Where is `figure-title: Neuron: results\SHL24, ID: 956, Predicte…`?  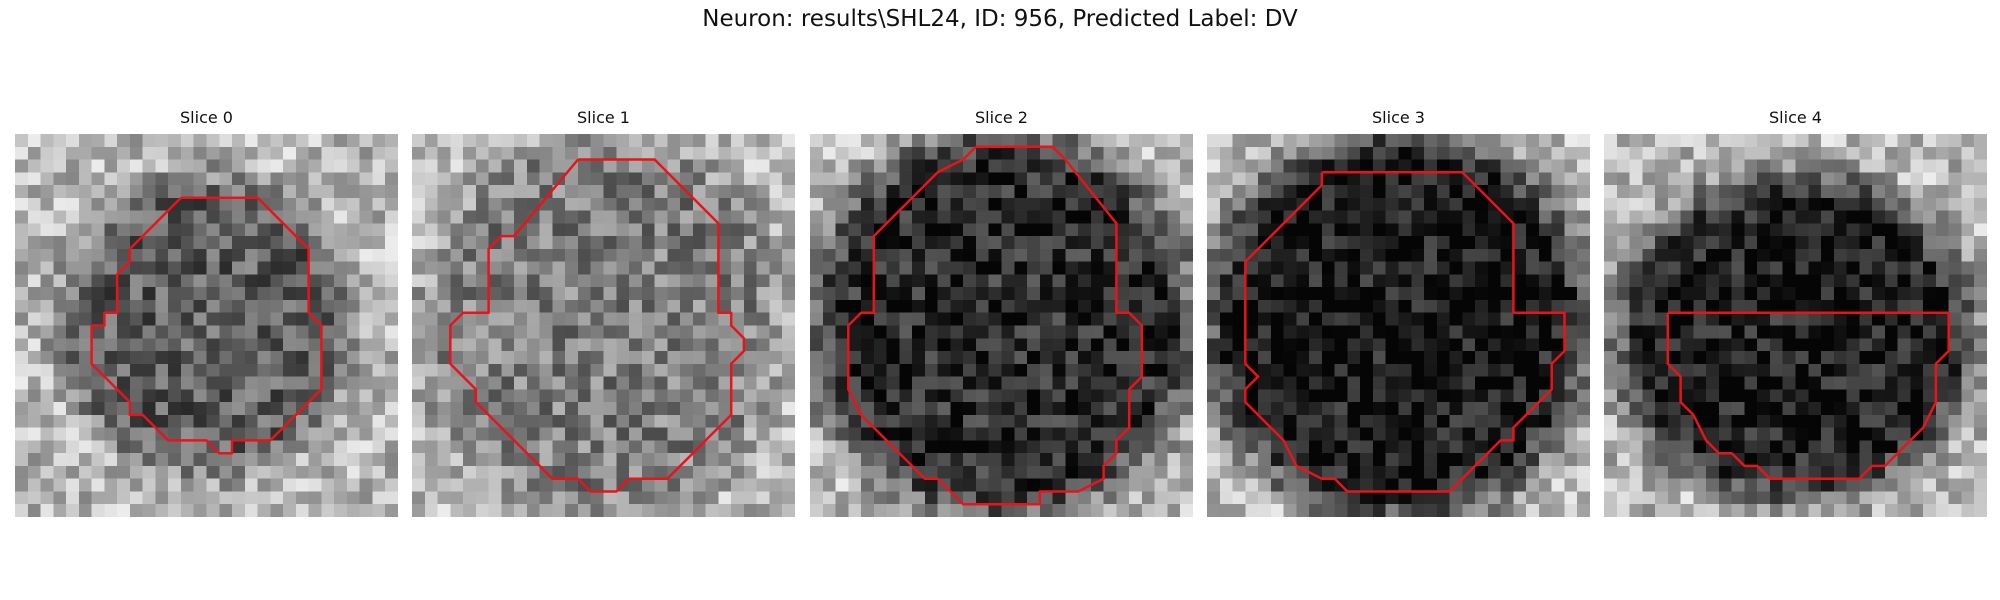
figure-title: Neuron: results\SHL24, ID: 956, Predicte… is located at coordinates (1000, 19).